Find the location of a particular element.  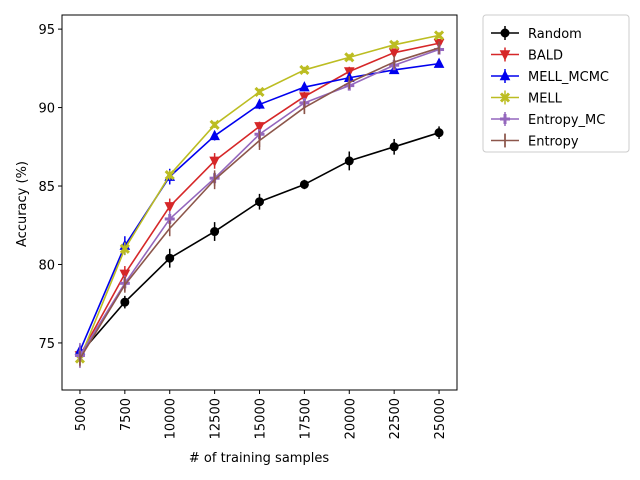

y-axis-label: Accuracy (%) is located at coordinates (22, 204).